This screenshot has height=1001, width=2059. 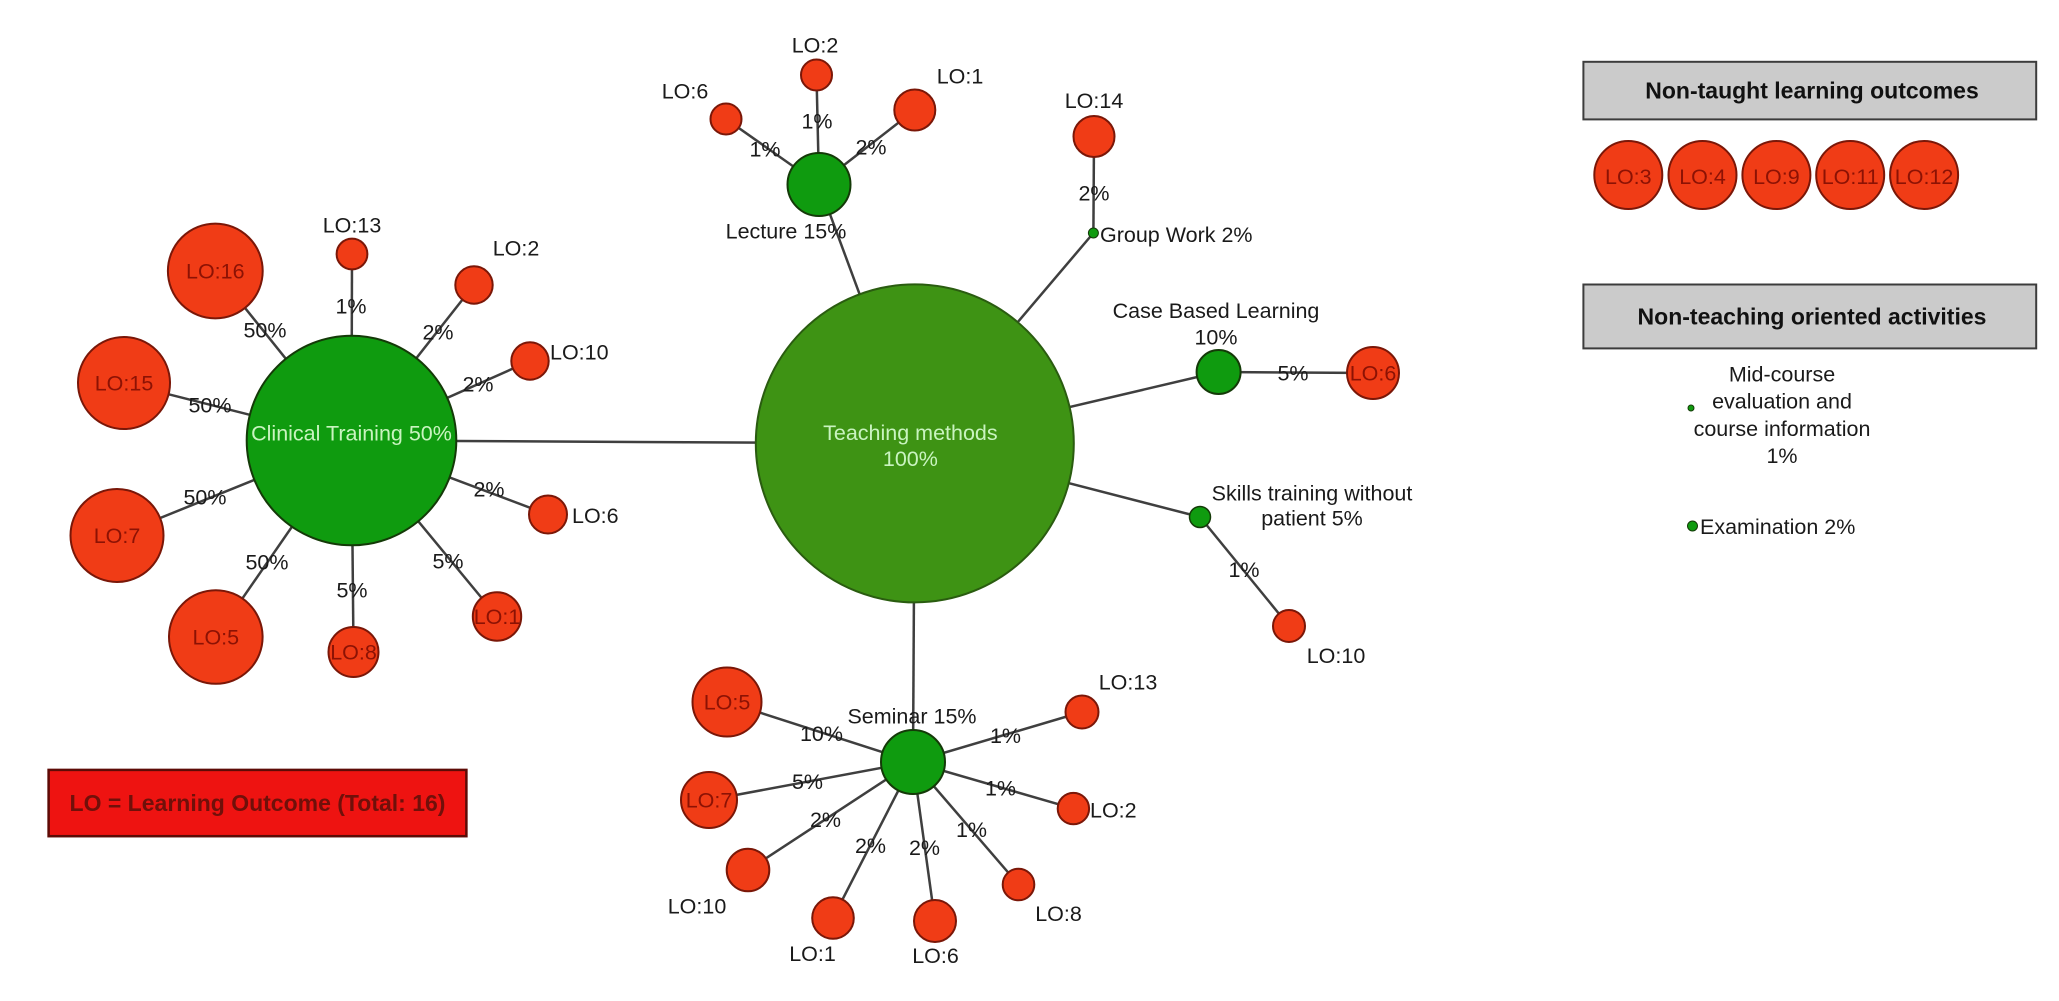 What do you see at coordinates (1176, 235) in the screenshot?
I see `svg-text: Group Work 2%` at bounding box center [1176, 235].